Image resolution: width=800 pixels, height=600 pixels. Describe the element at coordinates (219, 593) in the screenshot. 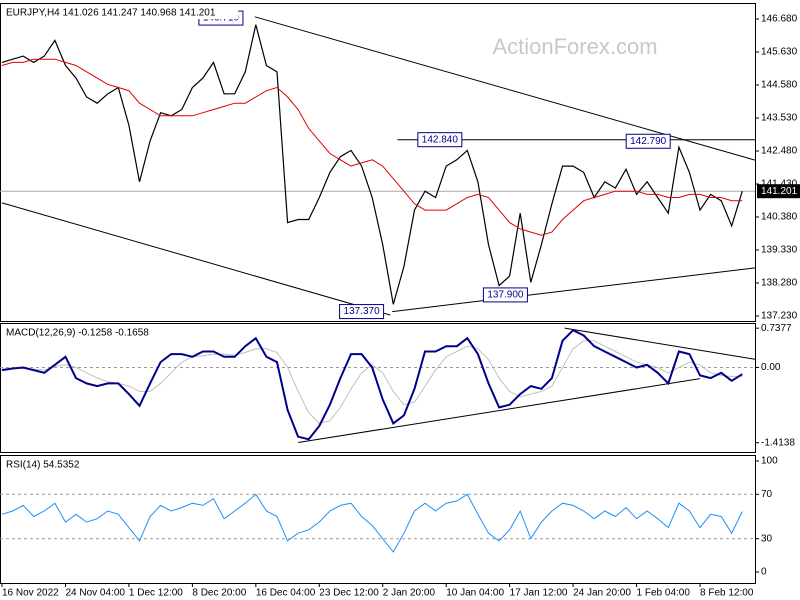

I see `x-tick-label: 8 Dec 20:00` at that location.